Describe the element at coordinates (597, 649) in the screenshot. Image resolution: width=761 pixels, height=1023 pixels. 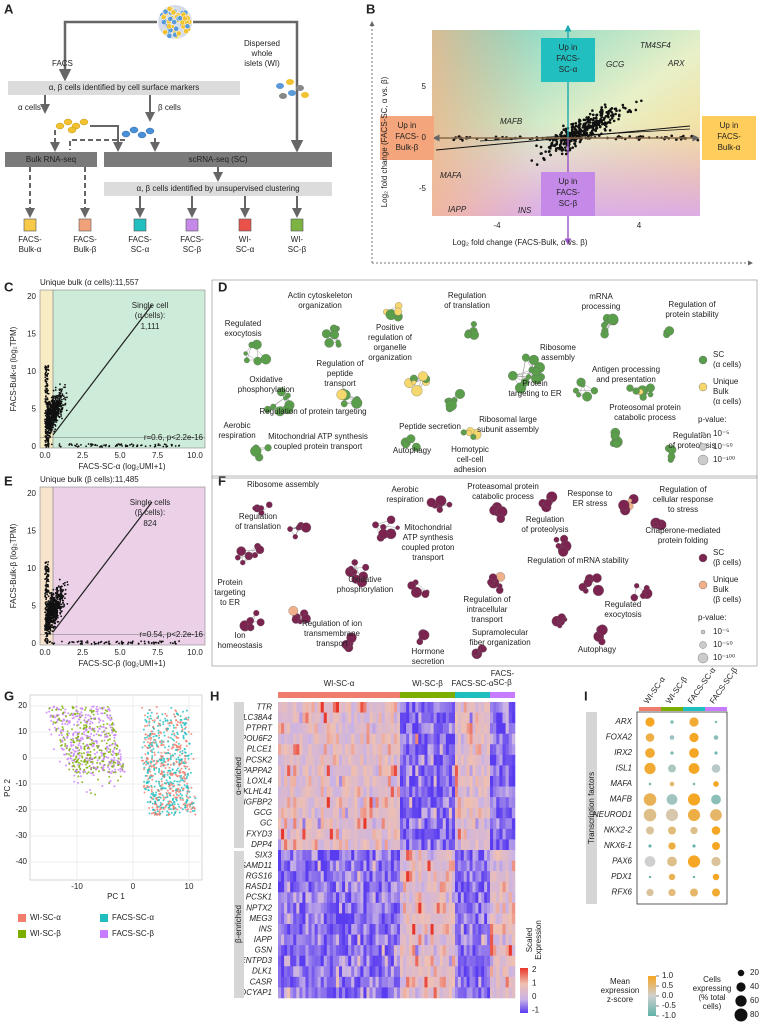
I see `term-label: Autophagy` at that location.